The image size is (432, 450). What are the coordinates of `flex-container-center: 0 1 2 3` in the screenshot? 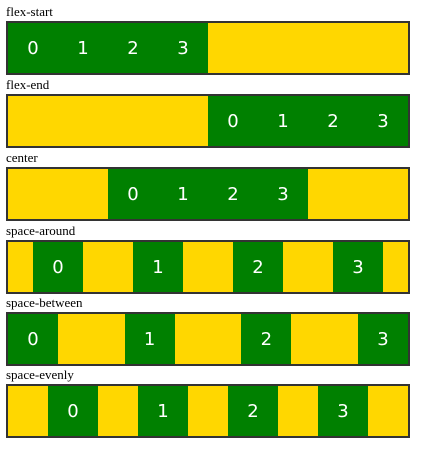 It's located at (208, 194).